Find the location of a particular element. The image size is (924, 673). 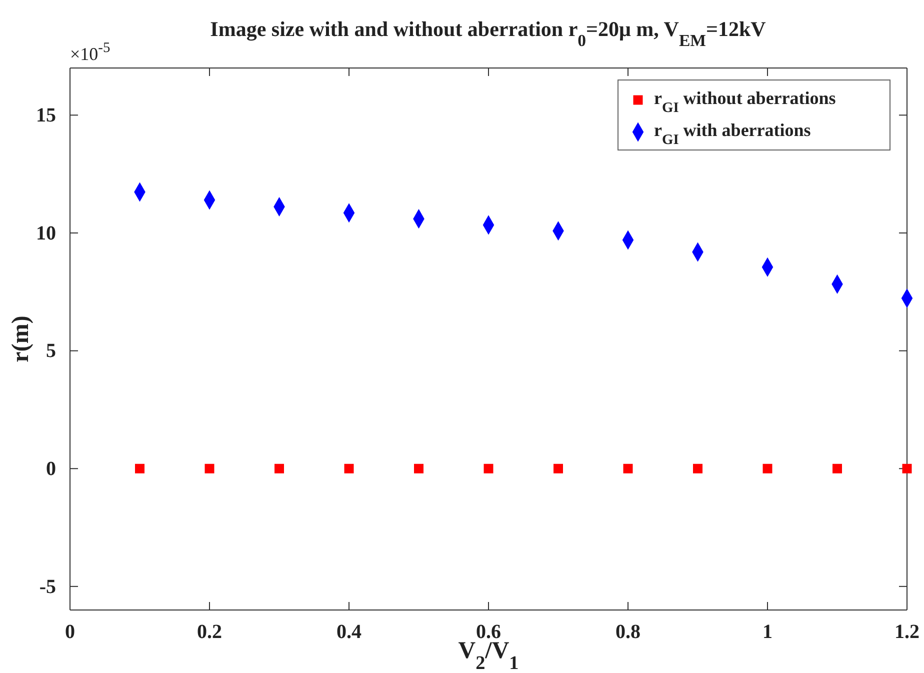

y-tick-label: 0 is located at coordinates (51, 469).